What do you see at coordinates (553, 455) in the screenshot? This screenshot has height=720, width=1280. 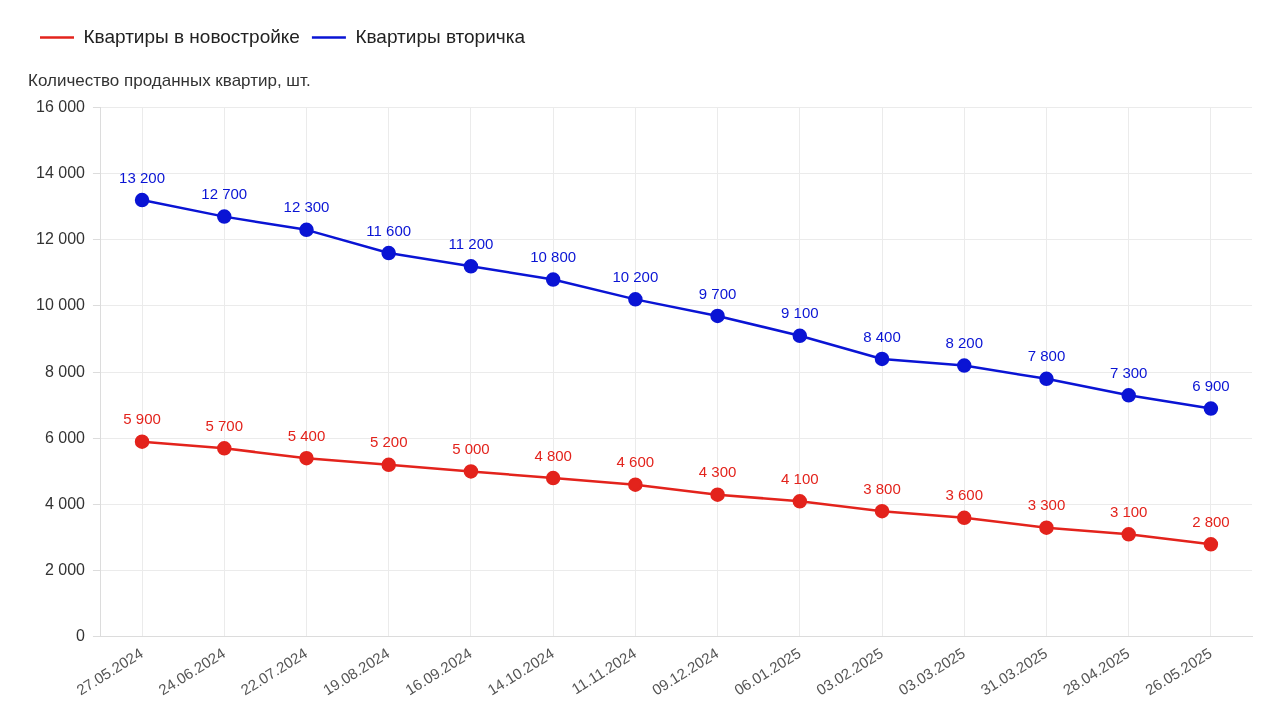 I see `data-label: 4 800` at bounding box center [553, 455].